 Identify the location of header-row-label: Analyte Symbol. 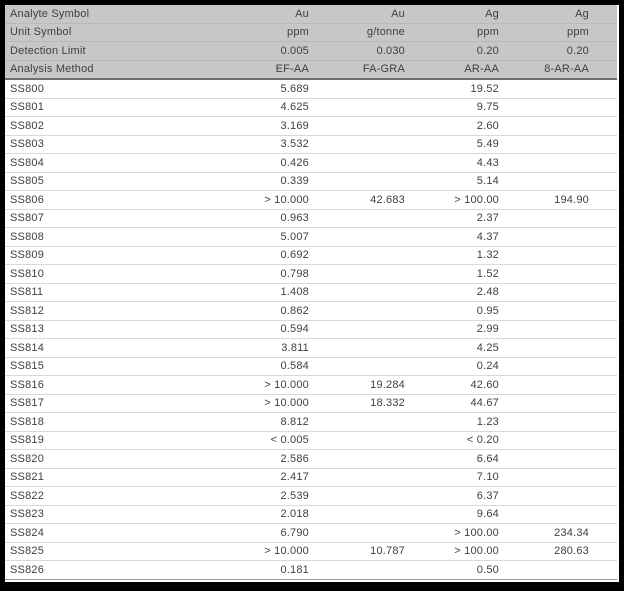
(111, 14).